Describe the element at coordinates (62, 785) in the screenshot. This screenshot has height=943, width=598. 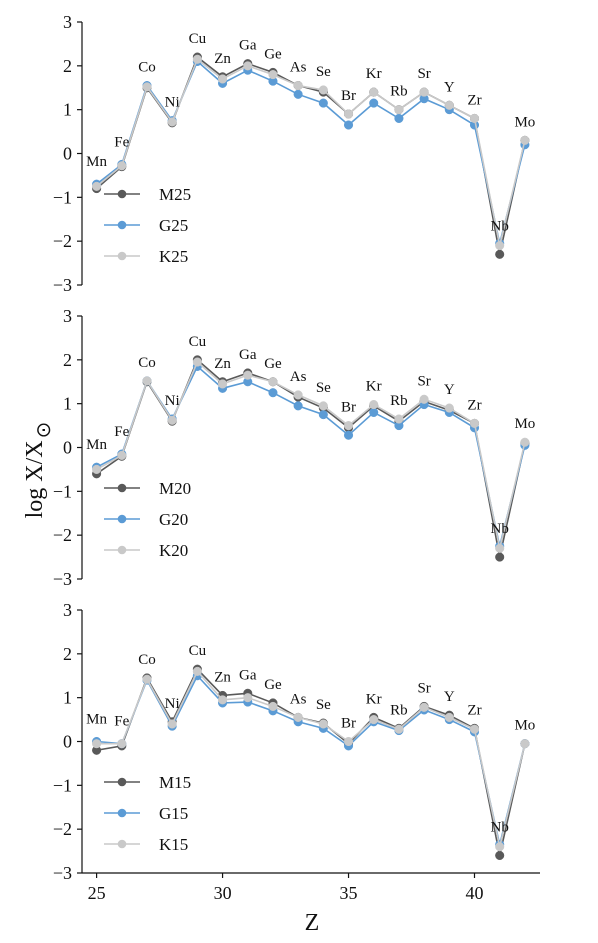
I see `y-tick-label: −1` at that location.